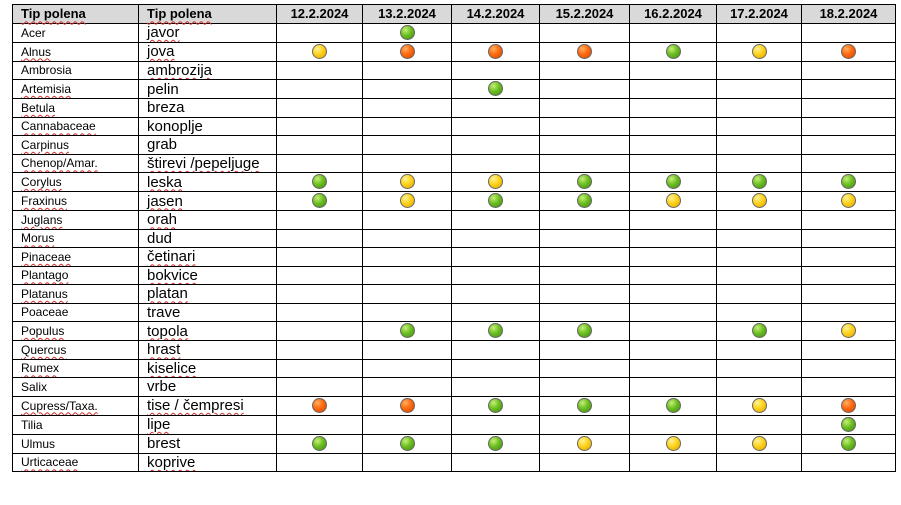 Image resolution: width=901 pixels, height=505 pixels. I want to click on table-row: Tilia lipe, so click(454, 424).